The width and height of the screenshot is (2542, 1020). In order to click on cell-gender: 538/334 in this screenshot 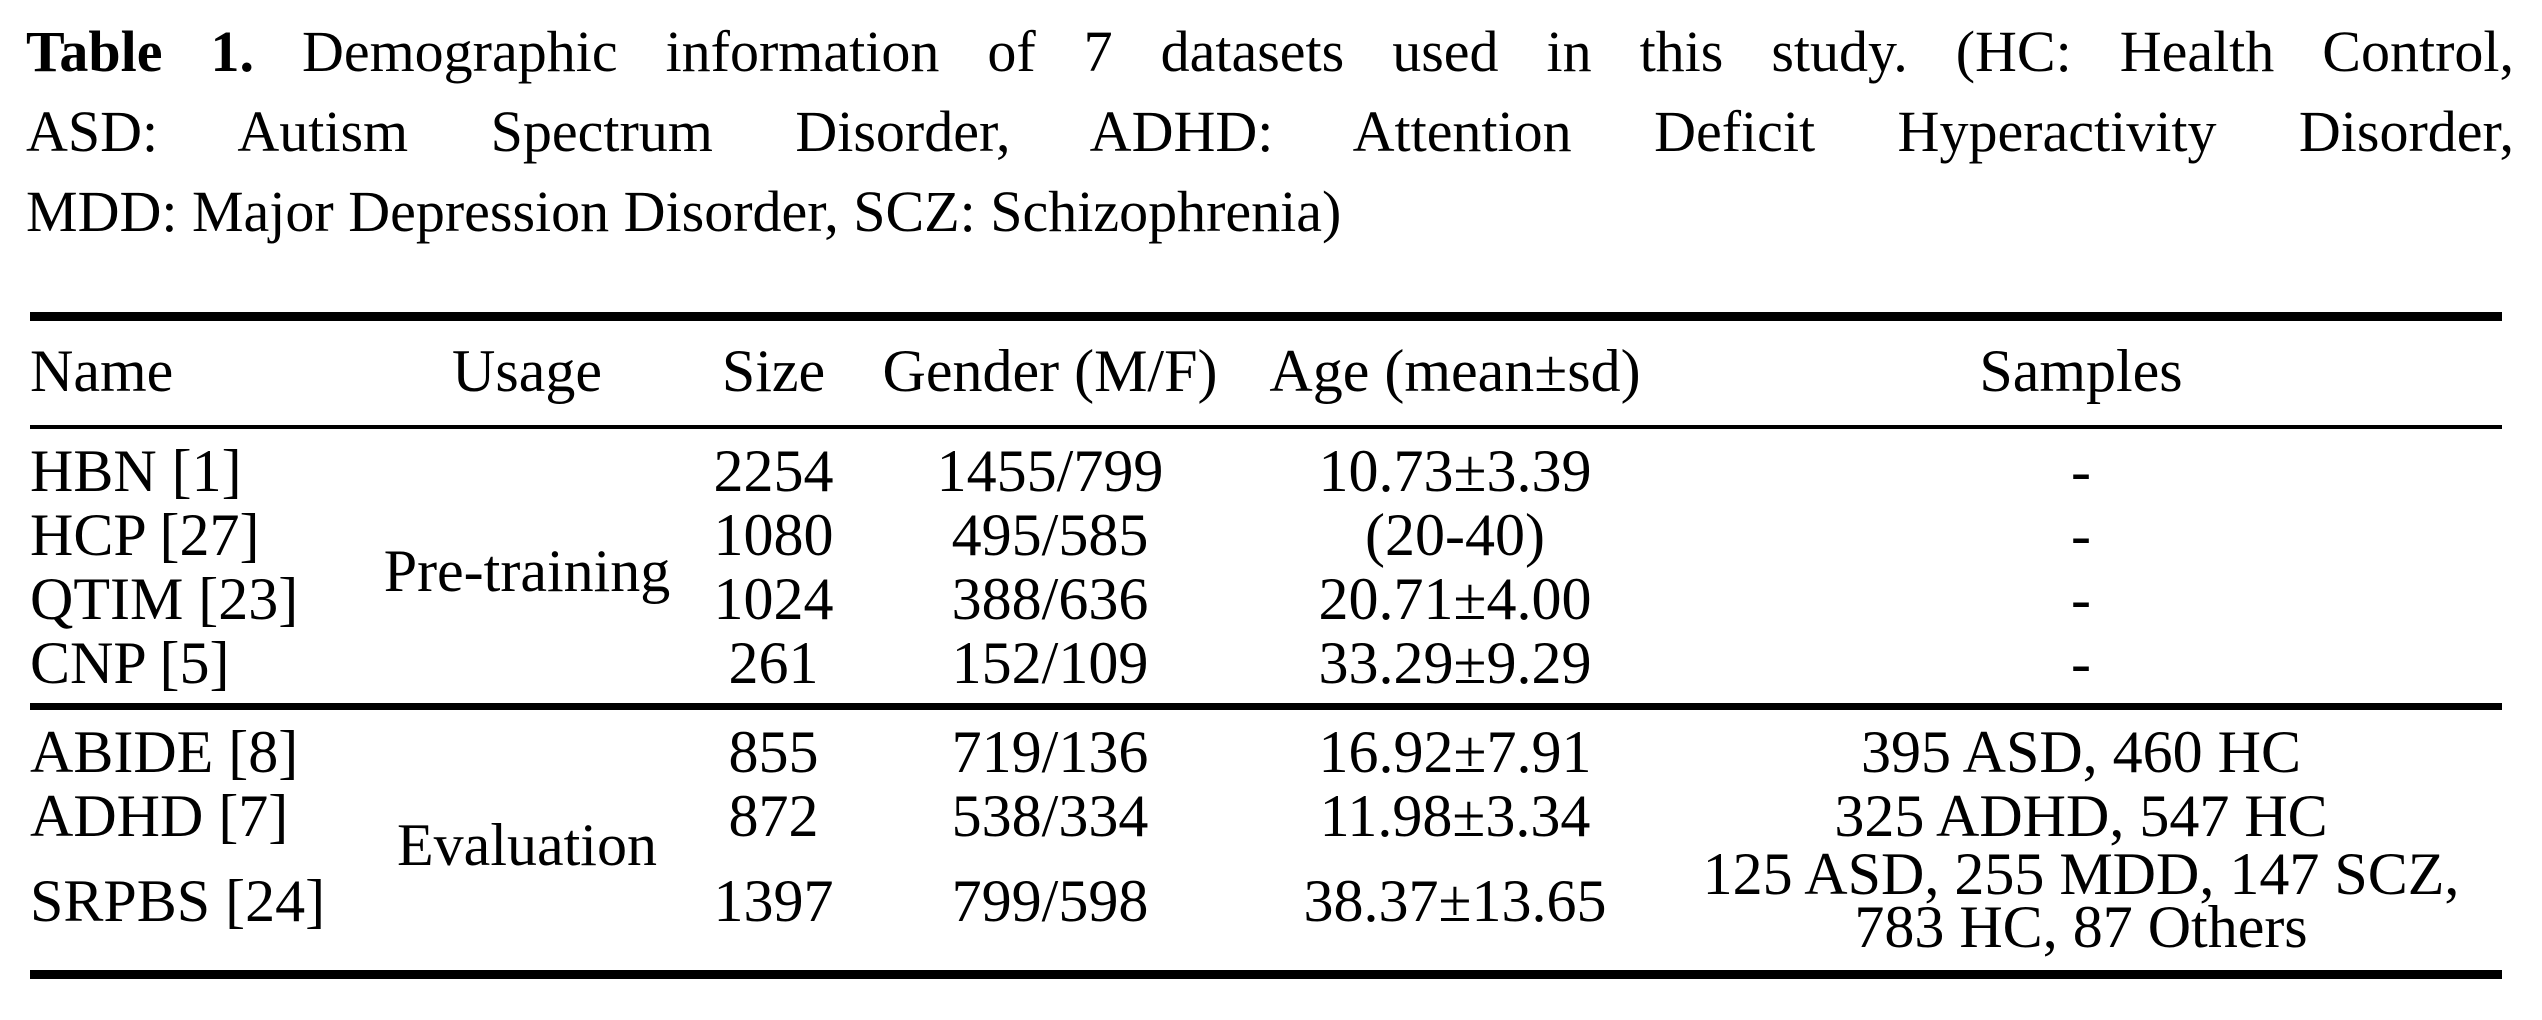, I will do `click(1050, 816)`.